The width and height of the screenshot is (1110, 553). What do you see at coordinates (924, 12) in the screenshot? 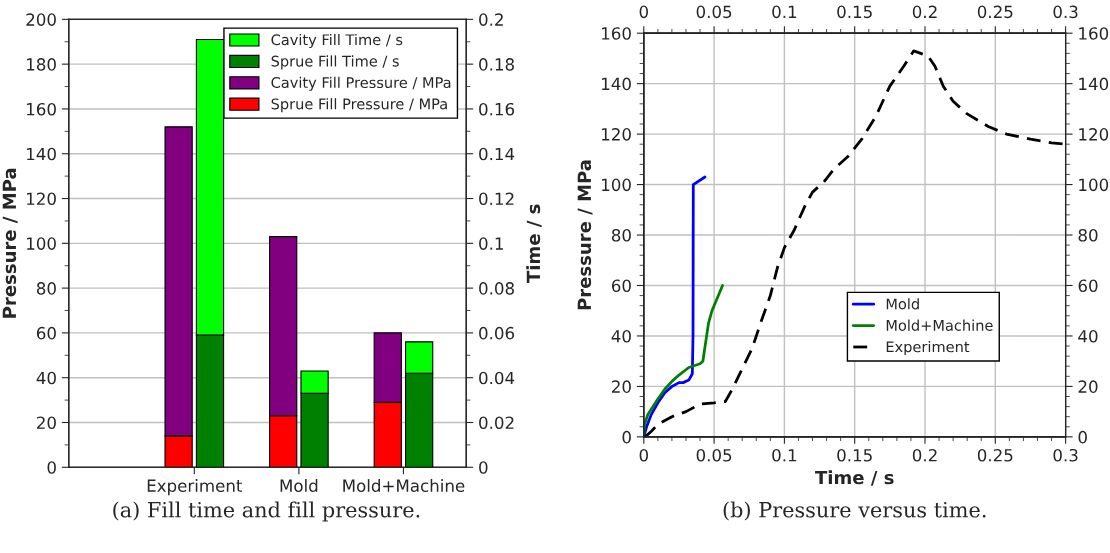
I see `x2-tick-label: 0.2` at bounding box center [924, 12].